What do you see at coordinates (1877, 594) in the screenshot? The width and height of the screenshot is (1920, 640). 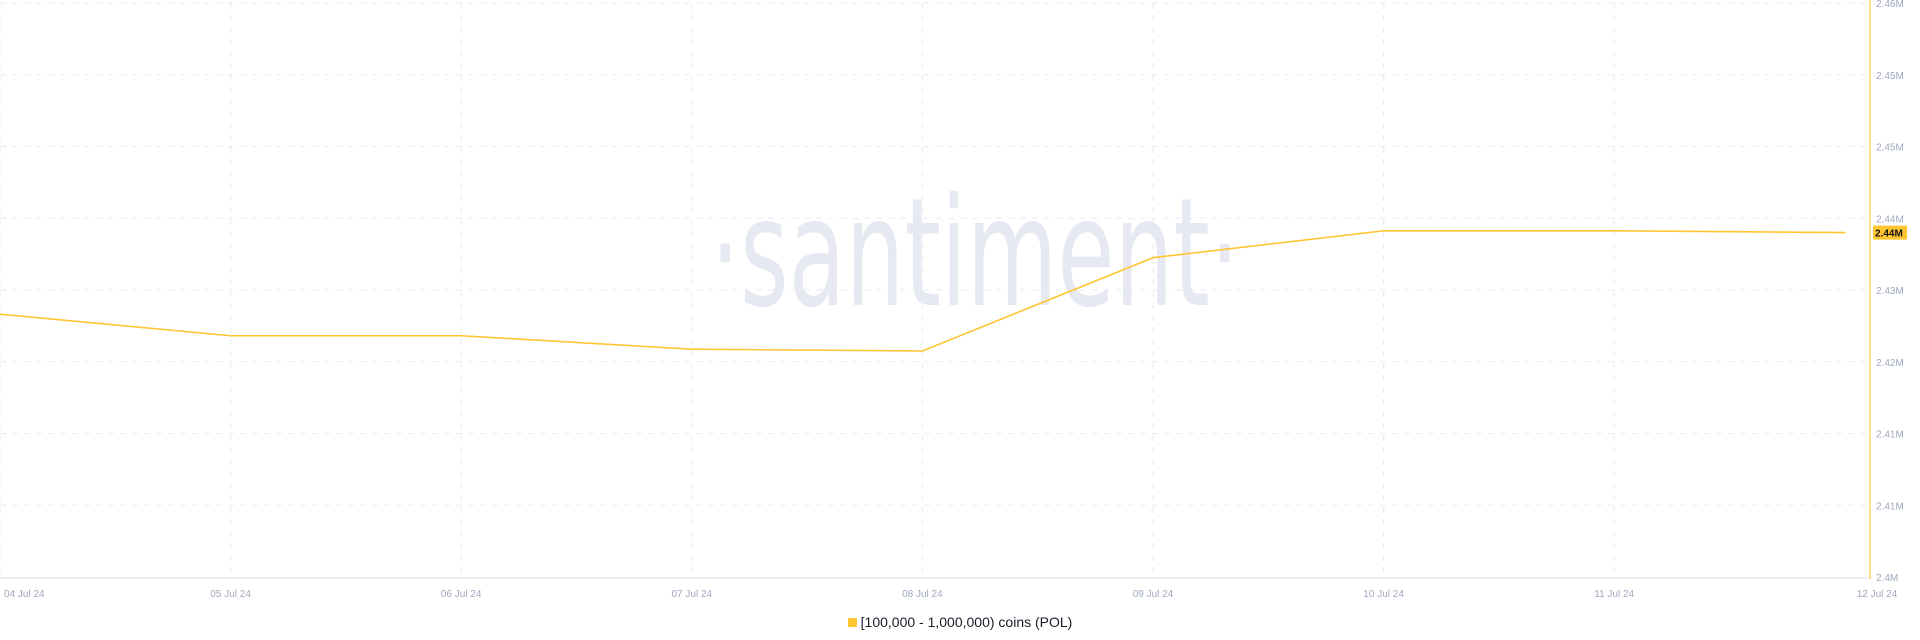 I see `x-tick-label: 12 Jul 24` at bounding box center [1877, 594].